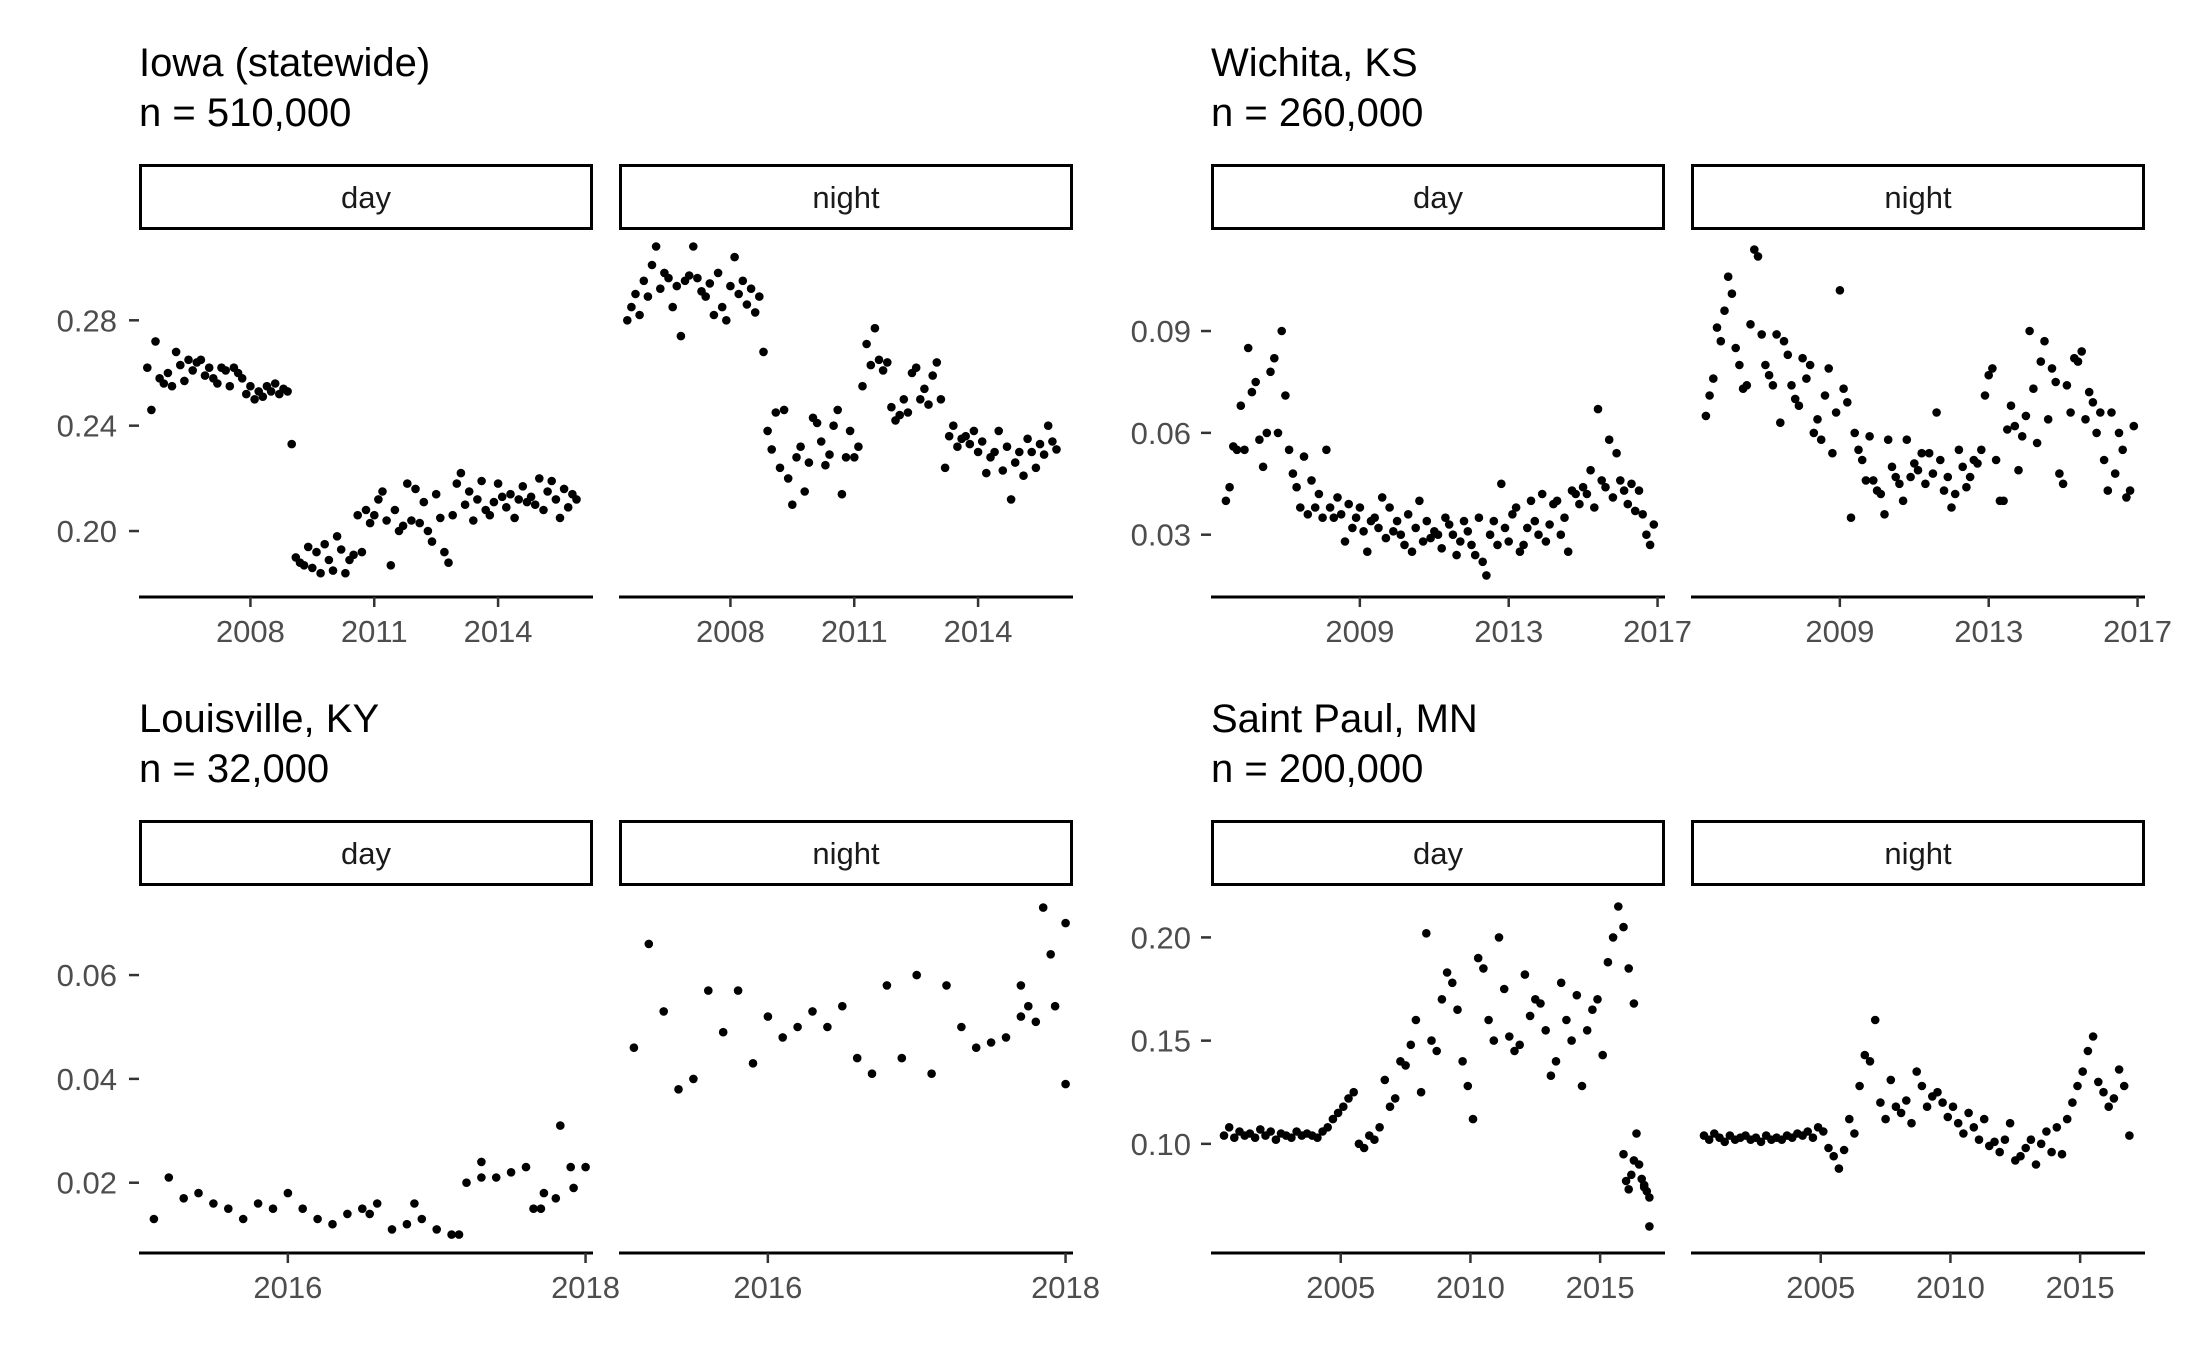  I want to click on chart-title: Iowa (statewide), so click(284, 63).